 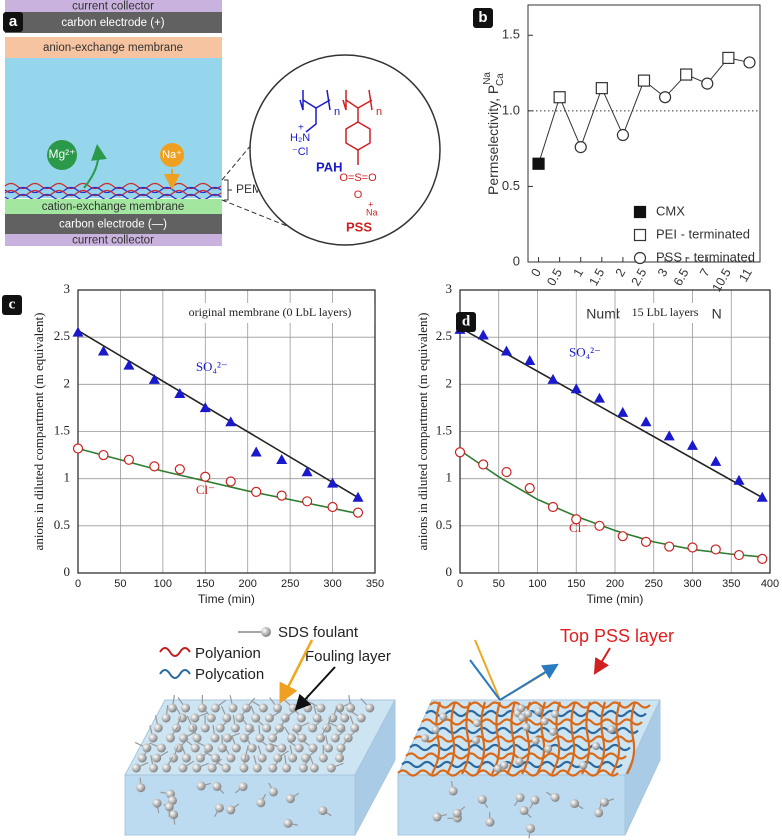 I want to click on x-tick-label: 11, so click(x=745, y=275).